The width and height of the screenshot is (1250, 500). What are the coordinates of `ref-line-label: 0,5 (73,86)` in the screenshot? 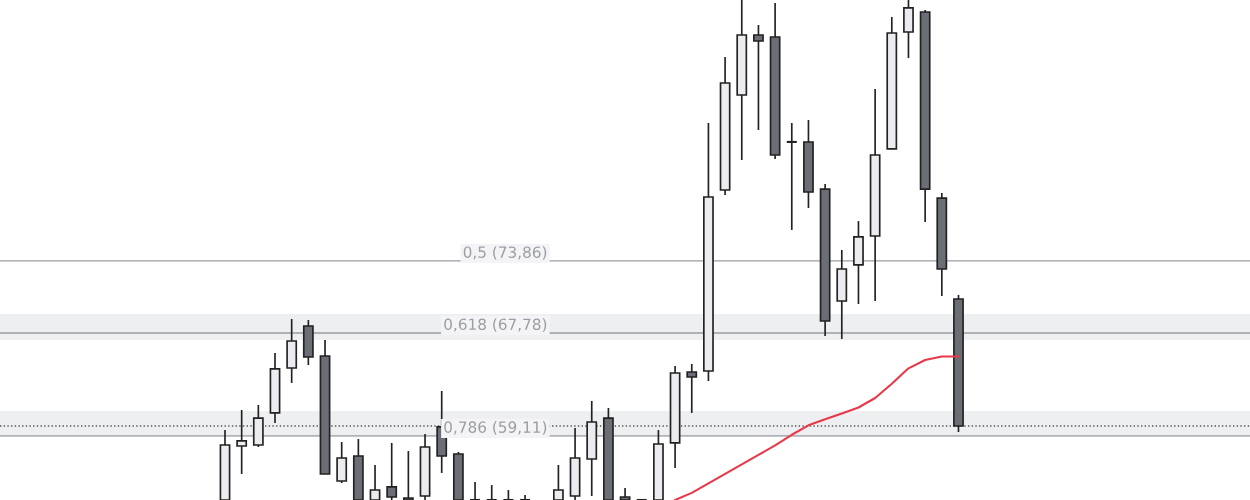 It's located at (505, 253).